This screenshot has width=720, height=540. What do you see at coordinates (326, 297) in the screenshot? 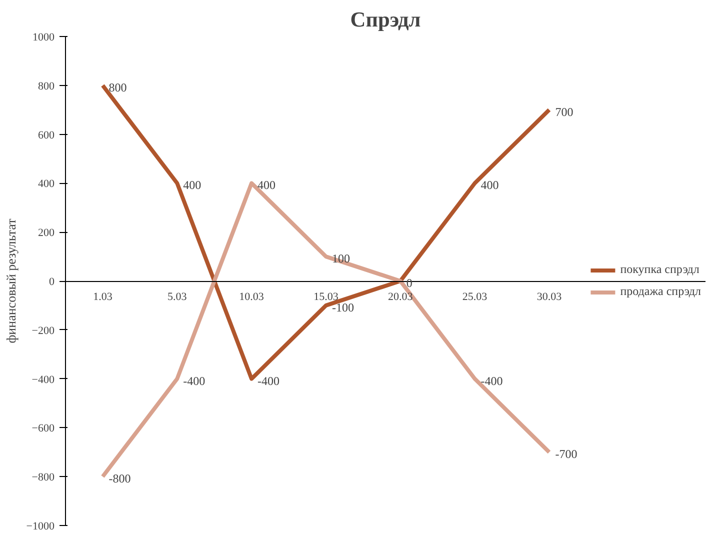
I see `x-tick-label: 15.03` at bounding box center [326, 297].